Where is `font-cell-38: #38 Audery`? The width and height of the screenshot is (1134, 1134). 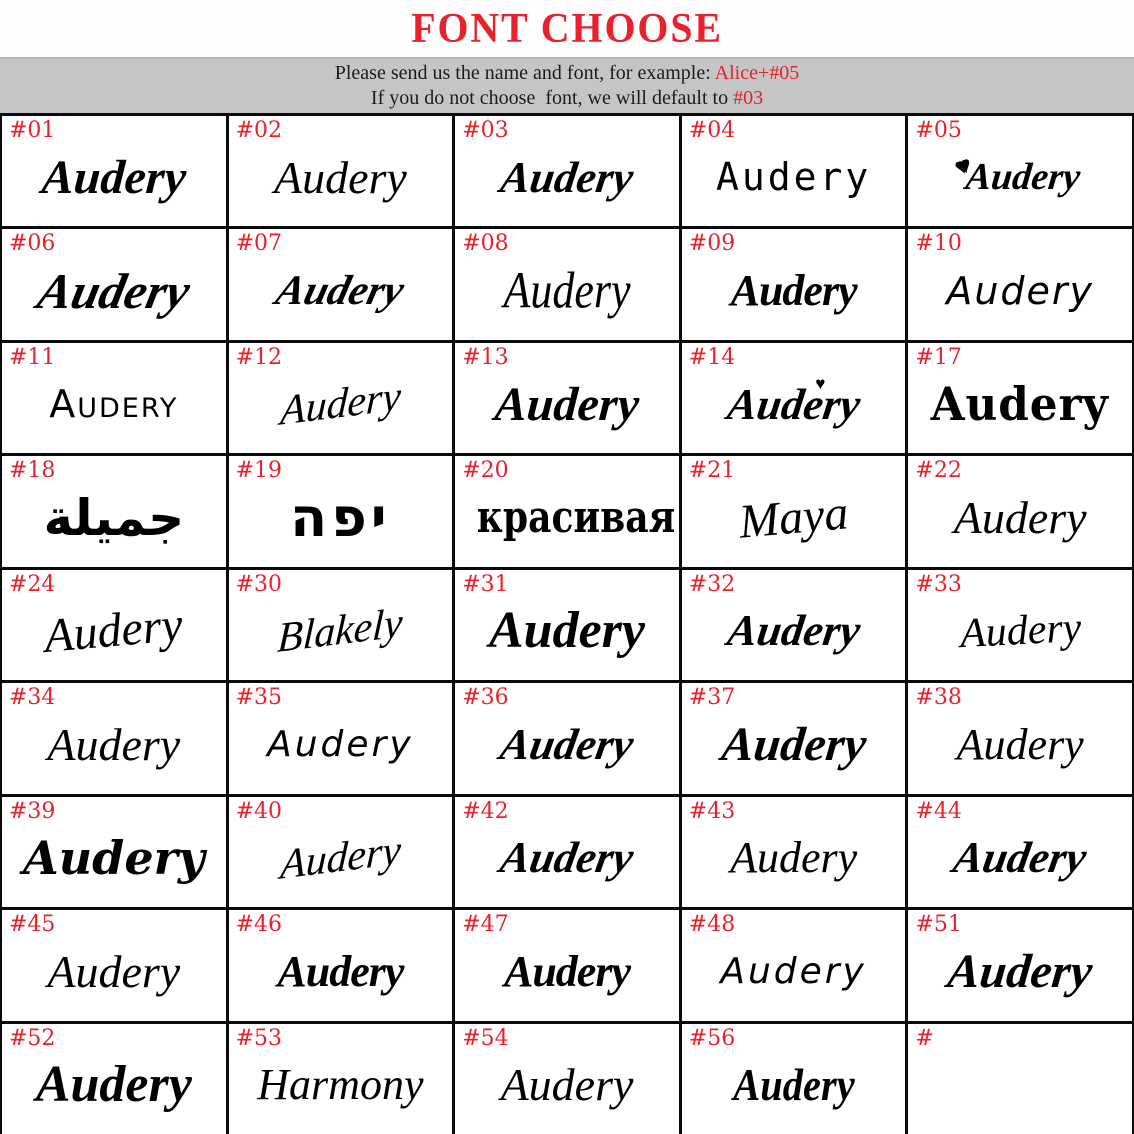 font-cell-38: #38 Audery is located at coordinates (1020, 738).